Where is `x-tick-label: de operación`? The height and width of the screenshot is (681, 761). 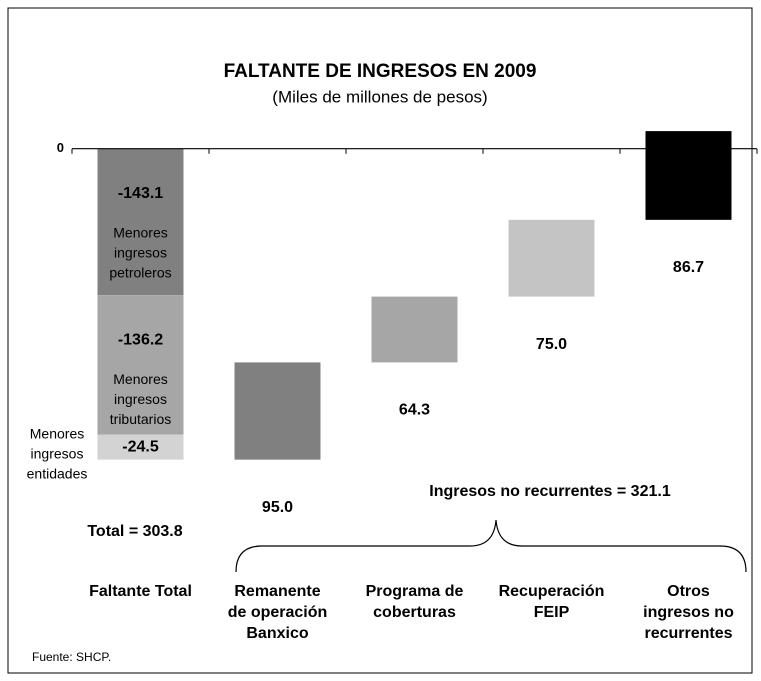
x-tick-label: de operación is located at coordinates (278, 612).